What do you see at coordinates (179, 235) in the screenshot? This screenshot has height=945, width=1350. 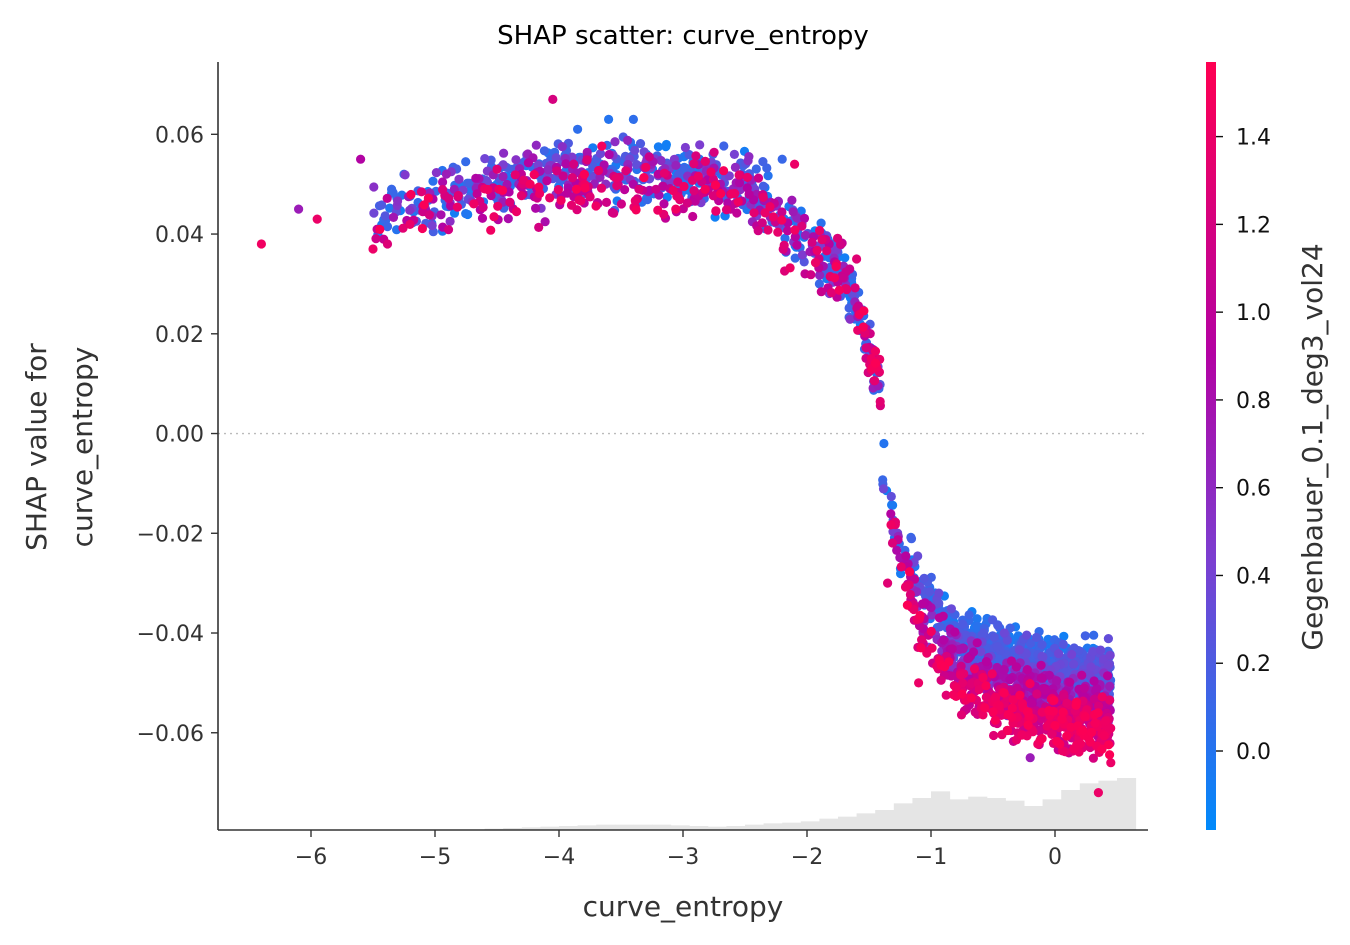 I see `y-tick-label: 0.04` at bounding box center [179, 235].